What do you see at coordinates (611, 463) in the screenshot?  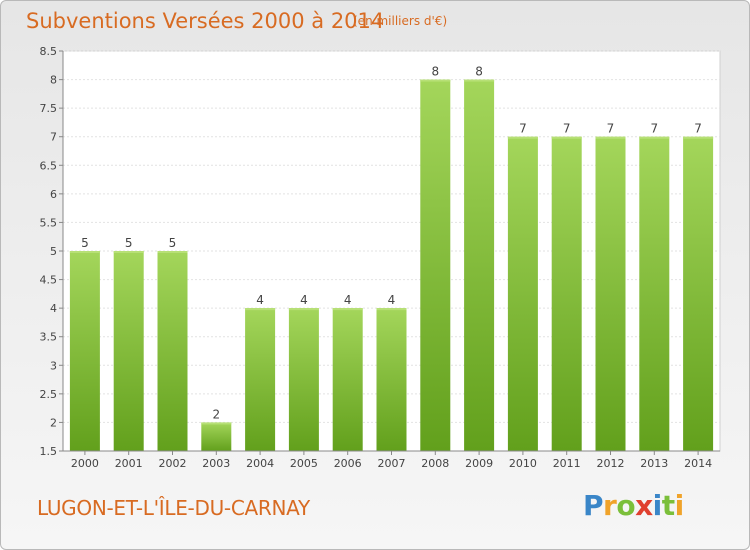 I see `x-tick-label: 2012` at bounding box center [611, 463].